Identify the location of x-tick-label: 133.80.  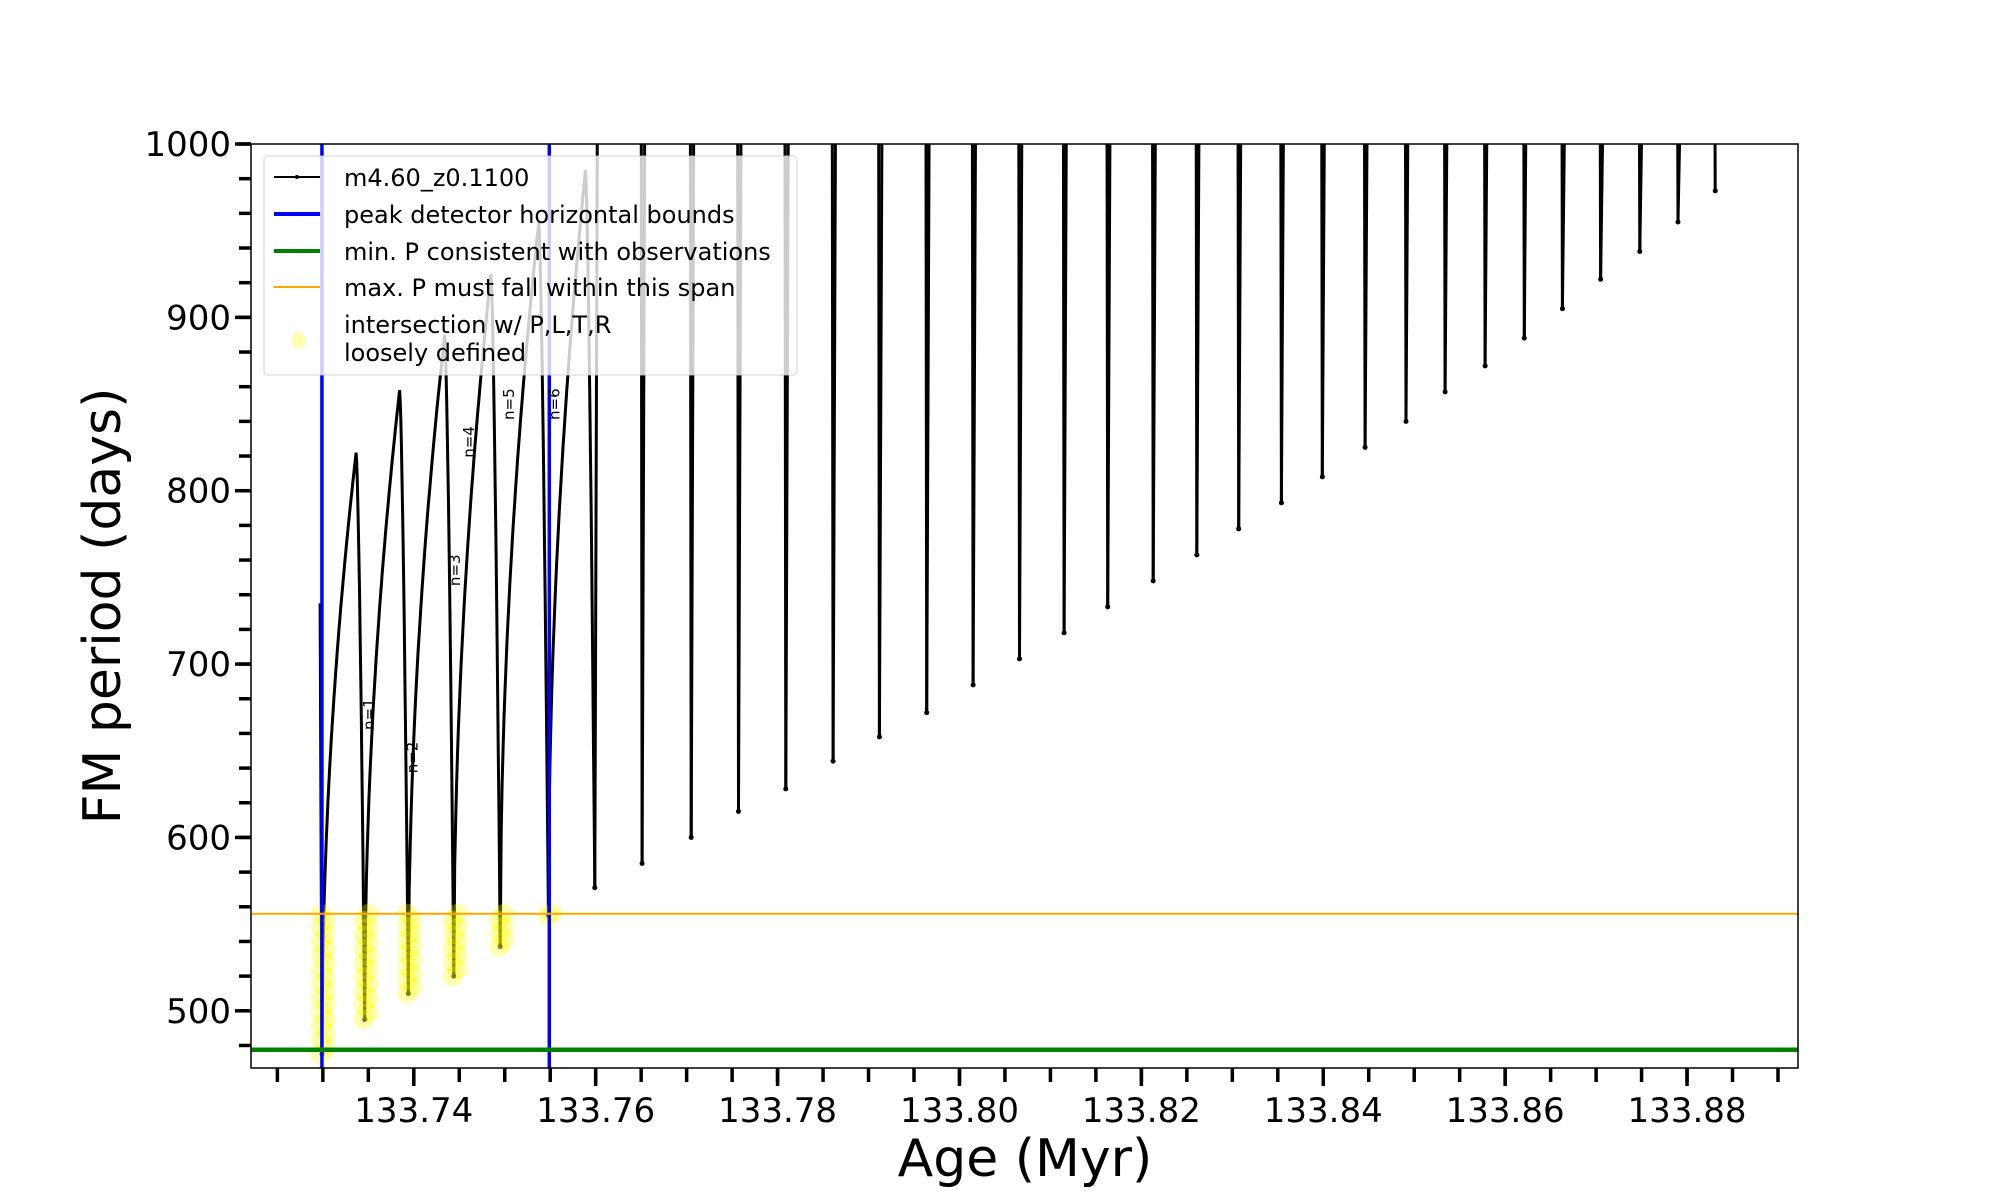
(959, 1111).